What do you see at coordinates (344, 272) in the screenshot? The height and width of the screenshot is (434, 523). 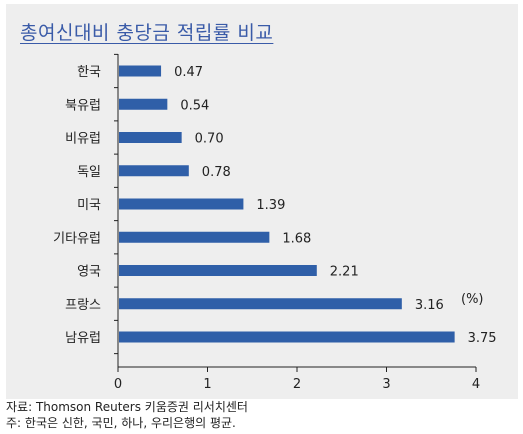 I see `value-label: 2.21` at bounding box center [344, 272].